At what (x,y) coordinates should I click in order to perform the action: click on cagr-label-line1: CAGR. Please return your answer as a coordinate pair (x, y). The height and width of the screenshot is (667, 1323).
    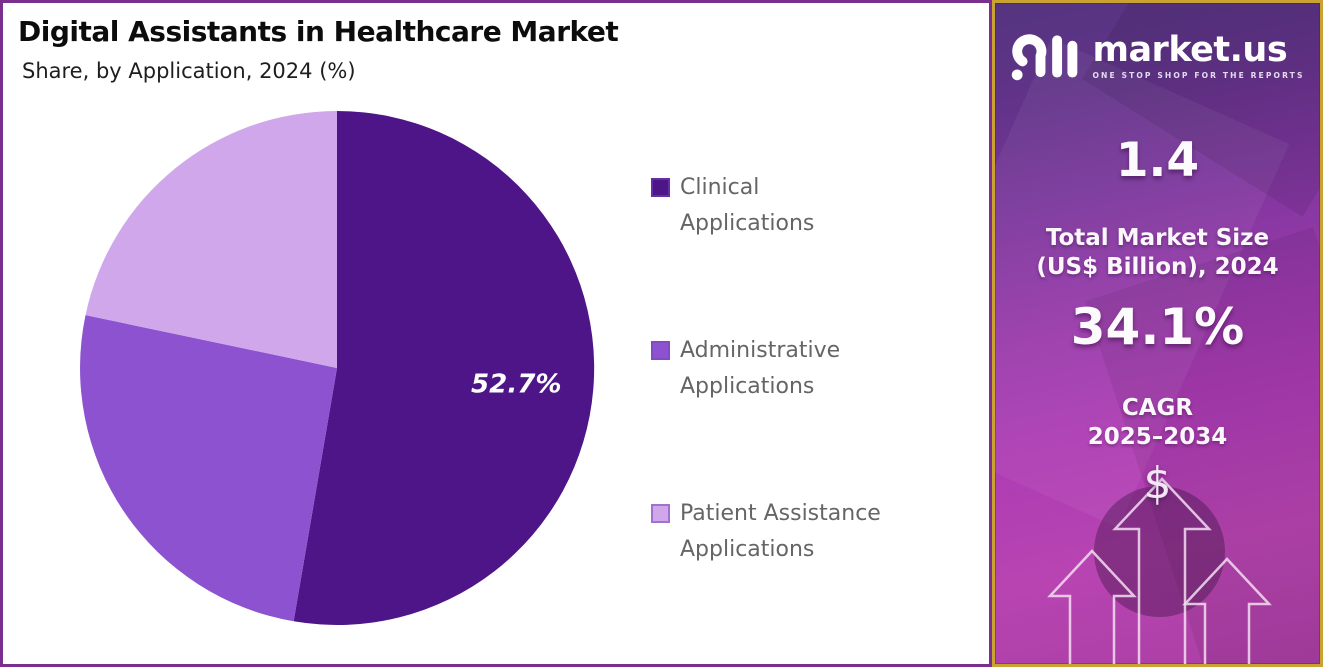
    Looking at the image, I should click on (1157, 408).